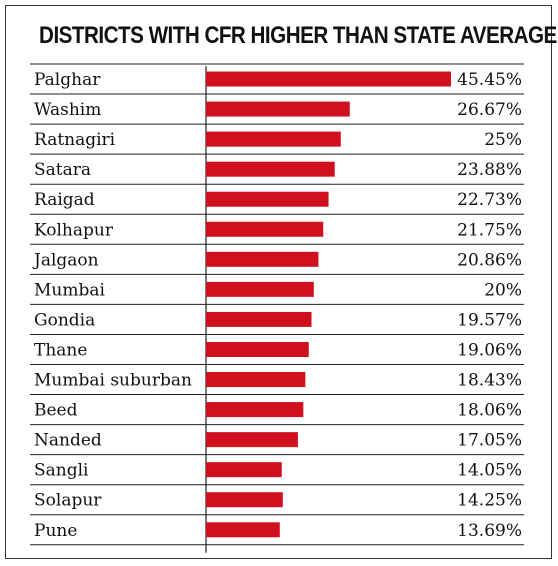 The image size is (558, 566). I want to click on category-label: Washim, so click(67, 110).